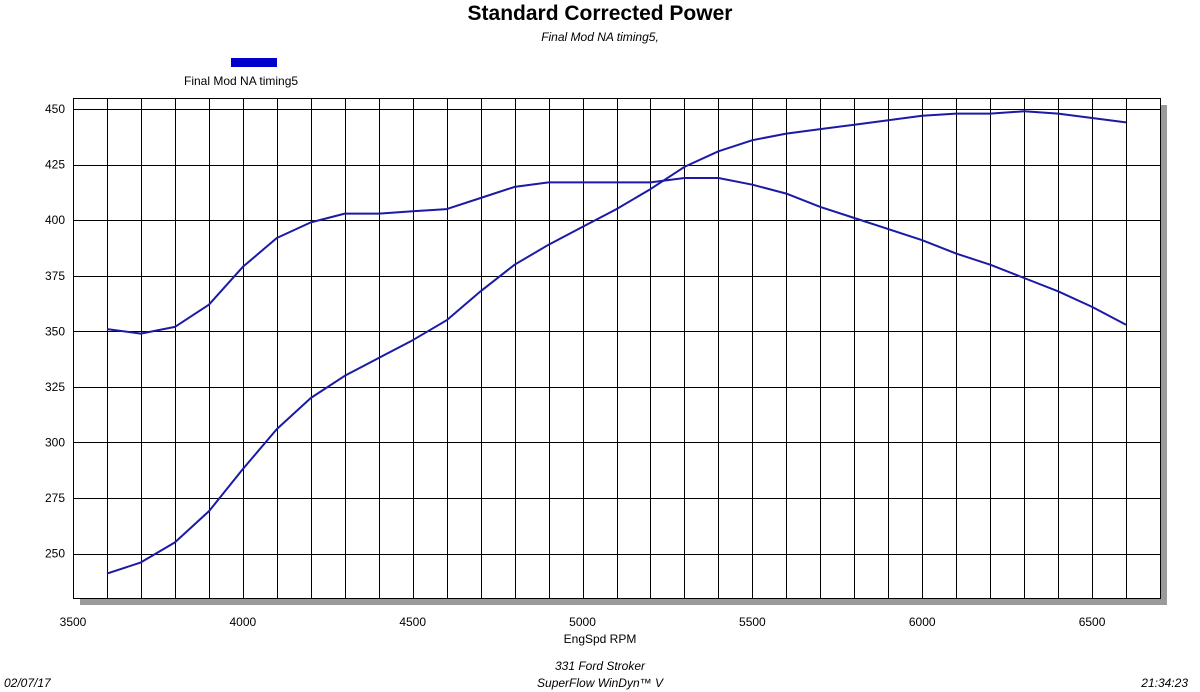 The image size is (1200, 692). Describe the element at coordinates (600, 683) in the screenshot. I see `footer-software-name: SuperFlow WinDyn™ V` at that location.